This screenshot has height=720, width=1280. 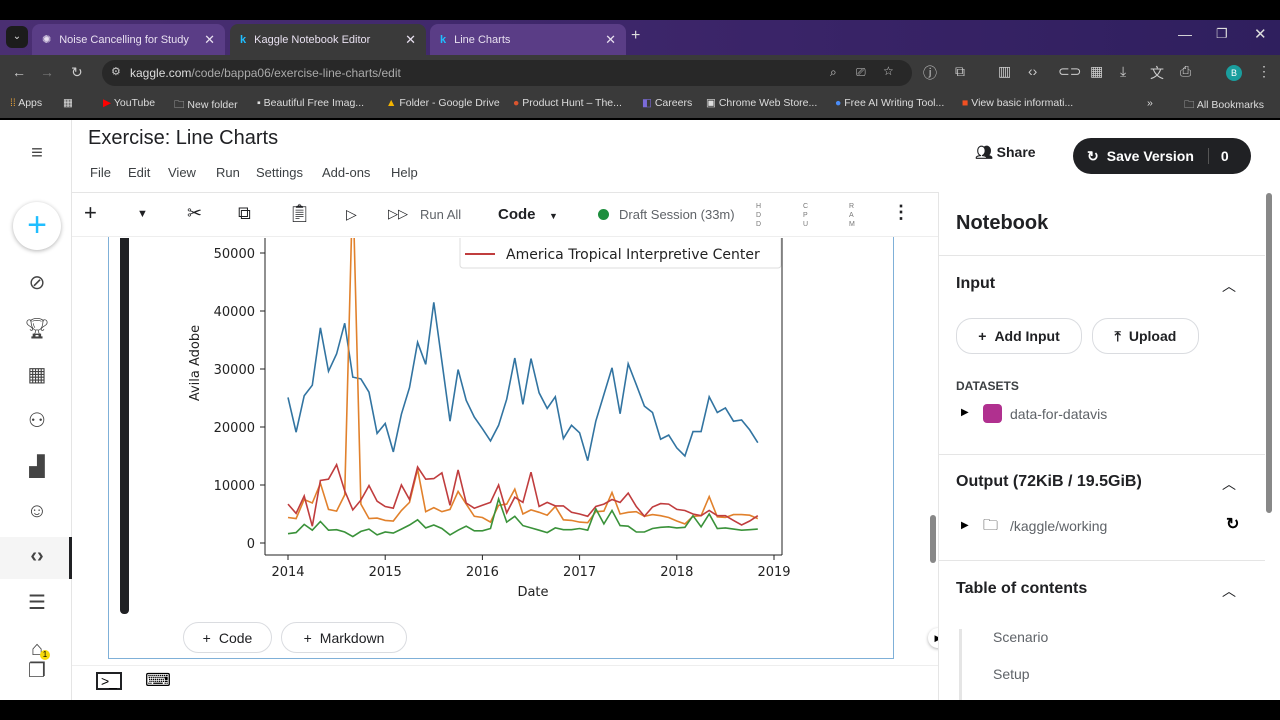 I want to click on notebook-scrollbar-thumb, so click(x=933, y=539).